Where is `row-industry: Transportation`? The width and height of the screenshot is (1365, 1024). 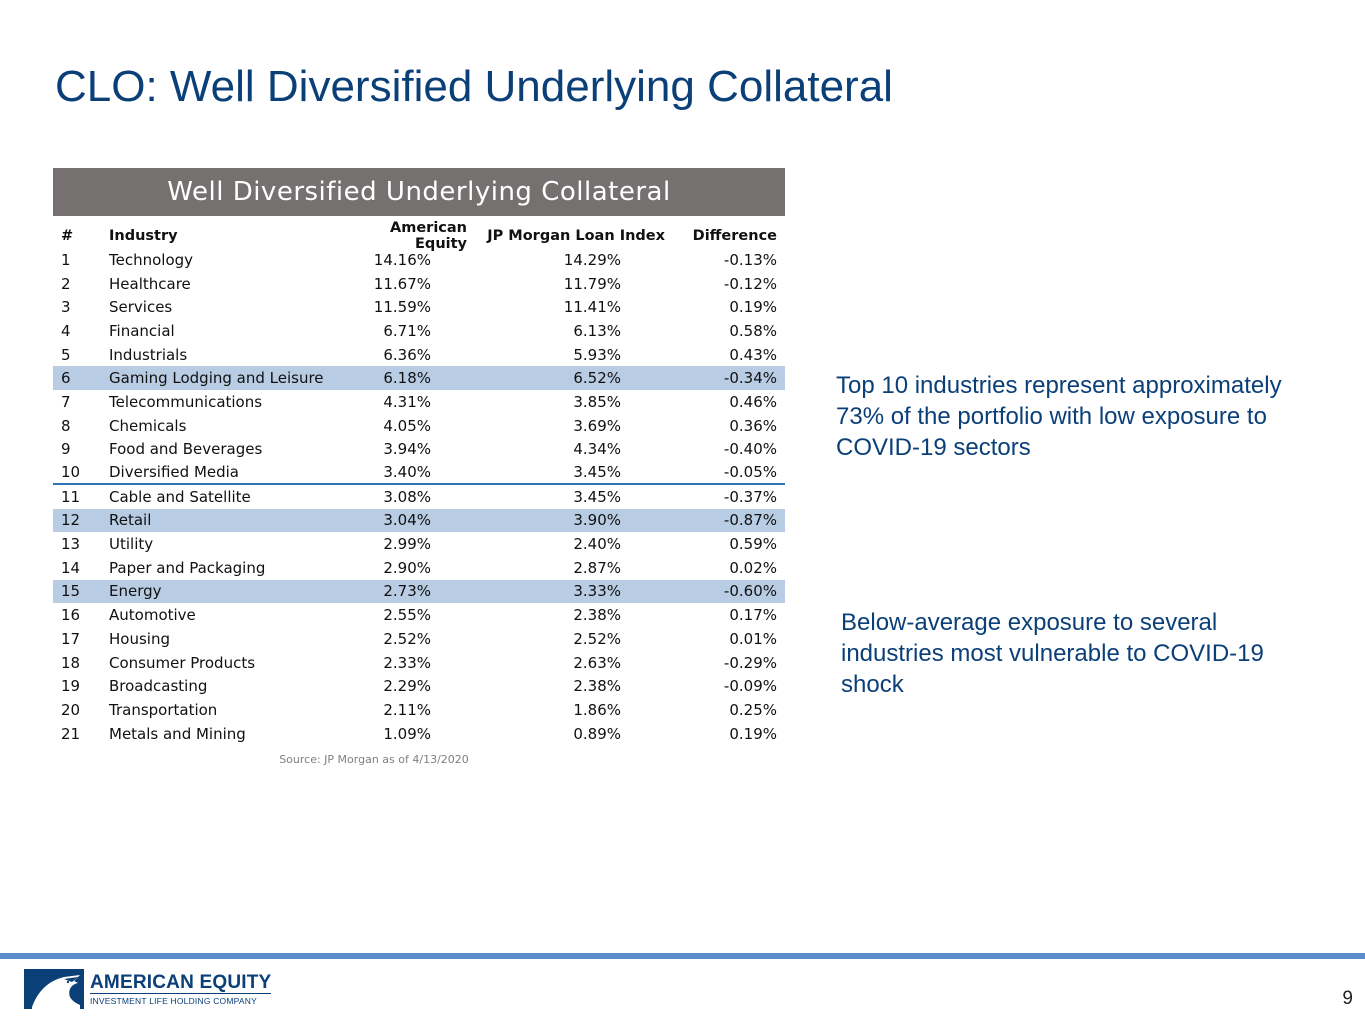
row-industry: Transportation is located at coordinates (163, 709).